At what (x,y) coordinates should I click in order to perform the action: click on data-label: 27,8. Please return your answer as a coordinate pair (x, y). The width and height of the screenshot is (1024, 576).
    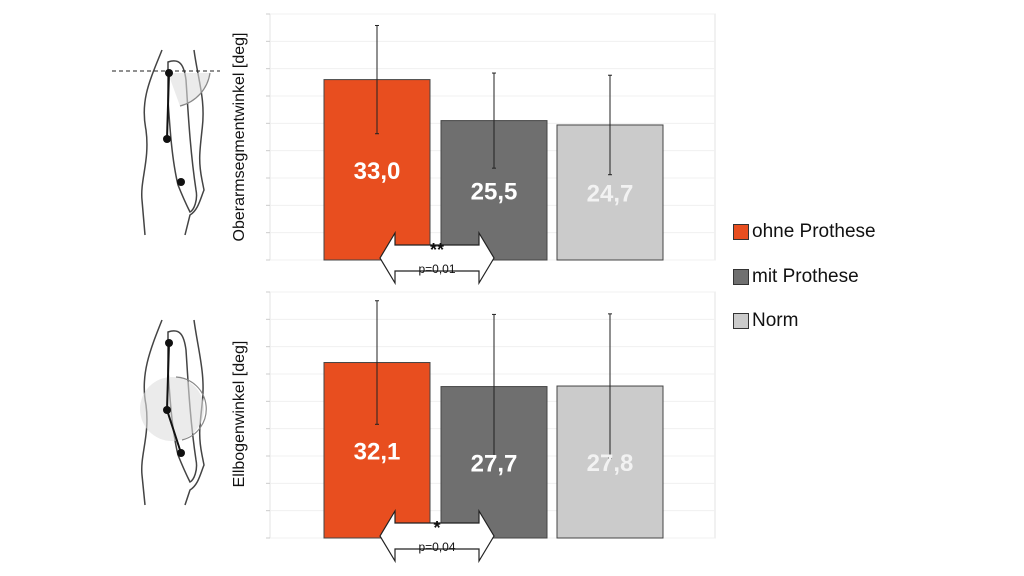
    Looking at the image, I should click on (610, 463).